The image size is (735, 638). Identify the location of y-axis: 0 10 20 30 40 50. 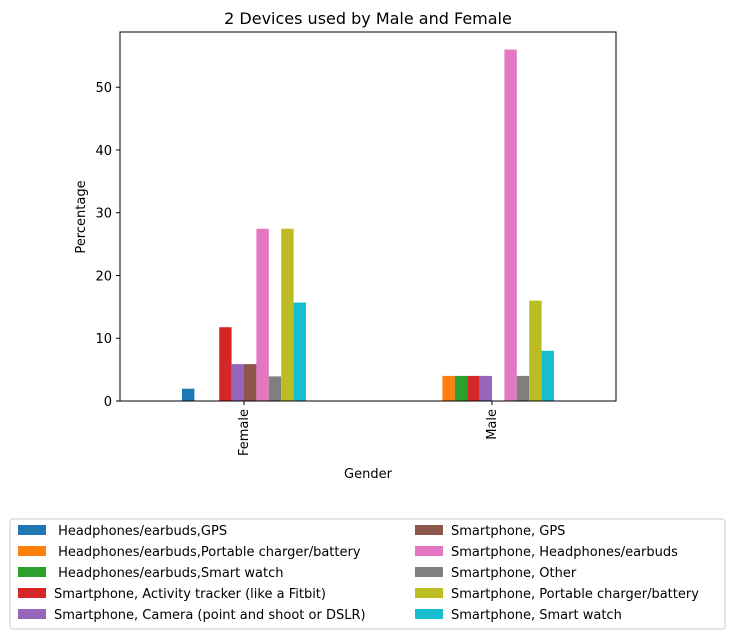
(107, 245).